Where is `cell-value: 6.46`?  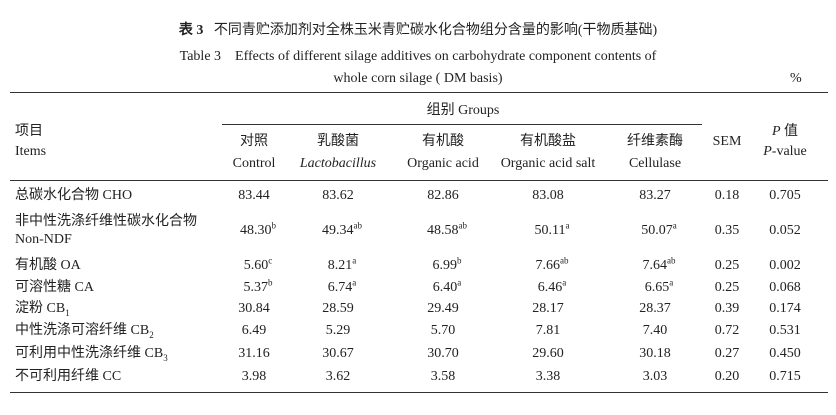
cell-value: 6.46 is located at coordinates (550, 287).